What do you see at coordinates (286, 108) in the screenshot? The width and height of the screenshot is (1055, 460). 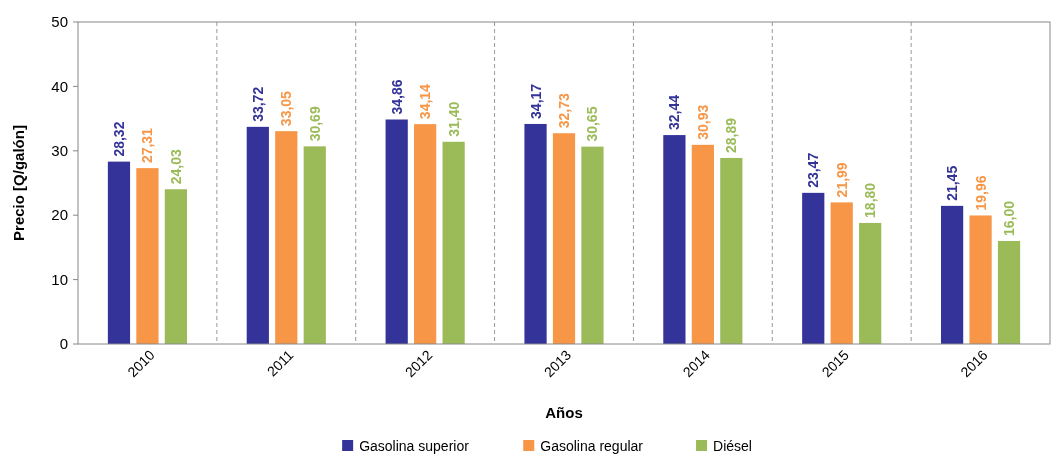 I see `data-label: 33,05` at bounding box center [286, 108].